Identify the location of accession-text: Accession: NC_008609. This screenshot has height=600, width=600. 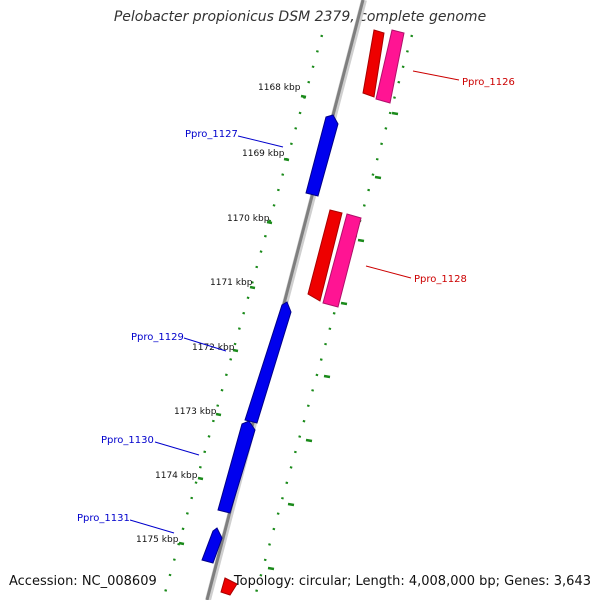
(83, 581).